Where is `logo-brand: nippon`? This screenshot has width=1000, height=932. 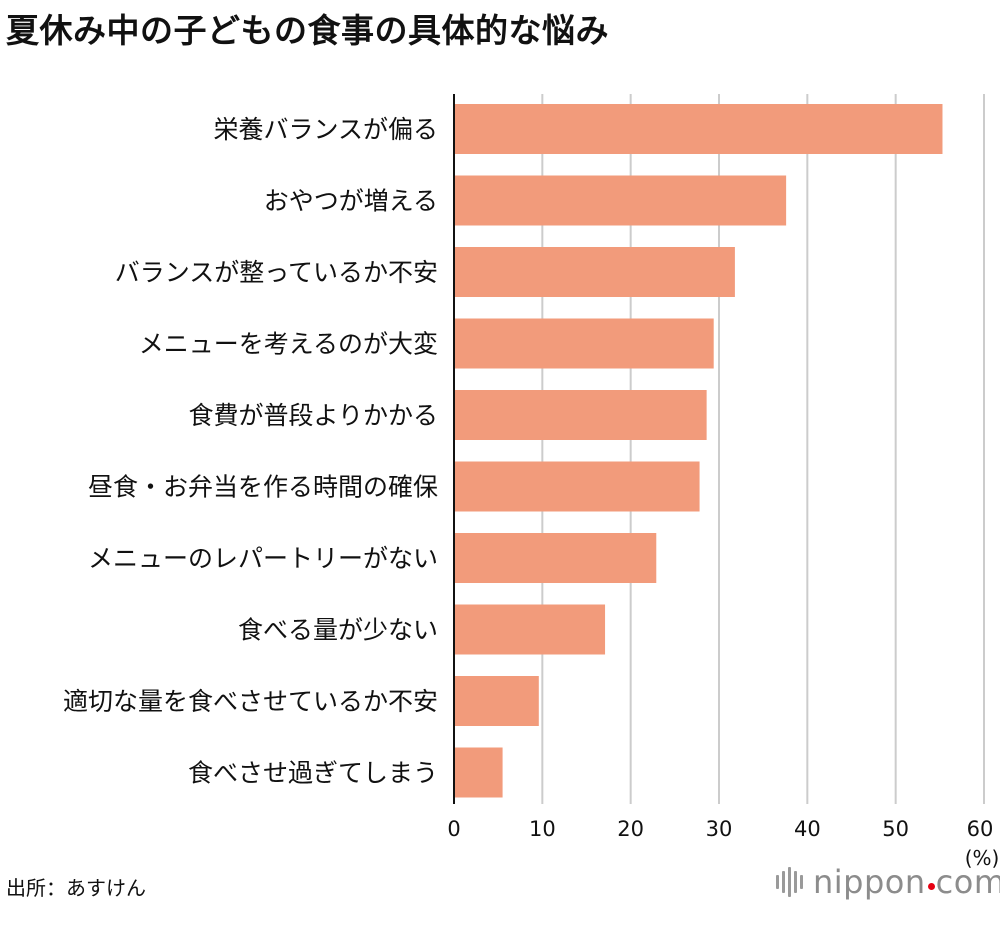
logo-brand: nippon is located at coordinates (869, 882).